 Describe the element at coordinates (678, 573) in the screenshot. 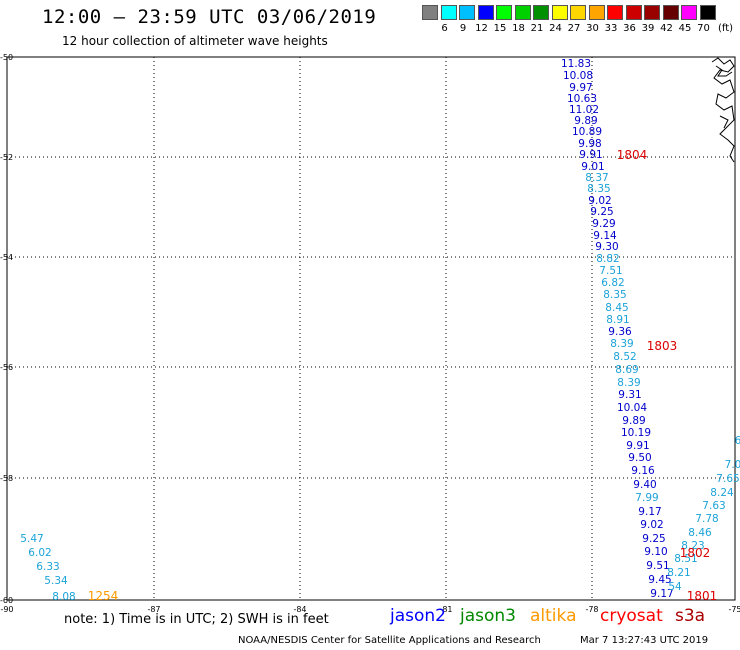

I see `wave-height-label: 8.21` at that location.